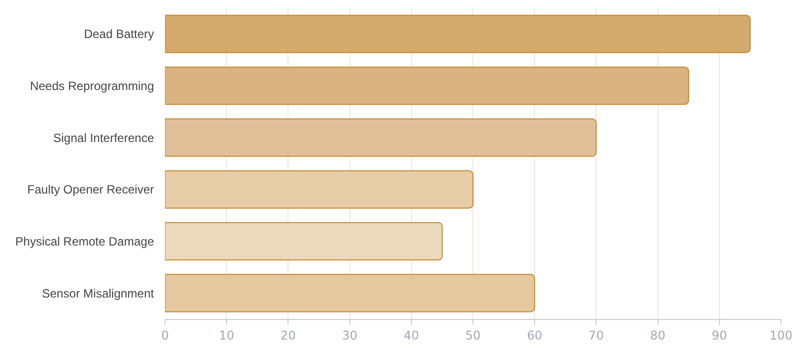 Image resolution: width=800 pixels, height=350 pixels. What do you see at coordinates (720, 335) in the screenshot?
I see `x-tick-label: 90` at bounding box center [720, 335].